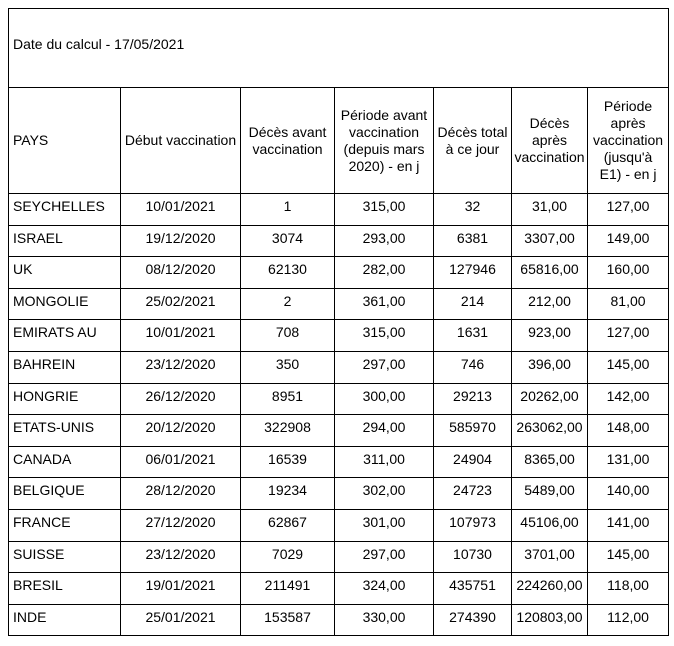  Describe the element at coordinates (64, 140) in the screenshot. I see `column-header-pays: PAYS` at that location.